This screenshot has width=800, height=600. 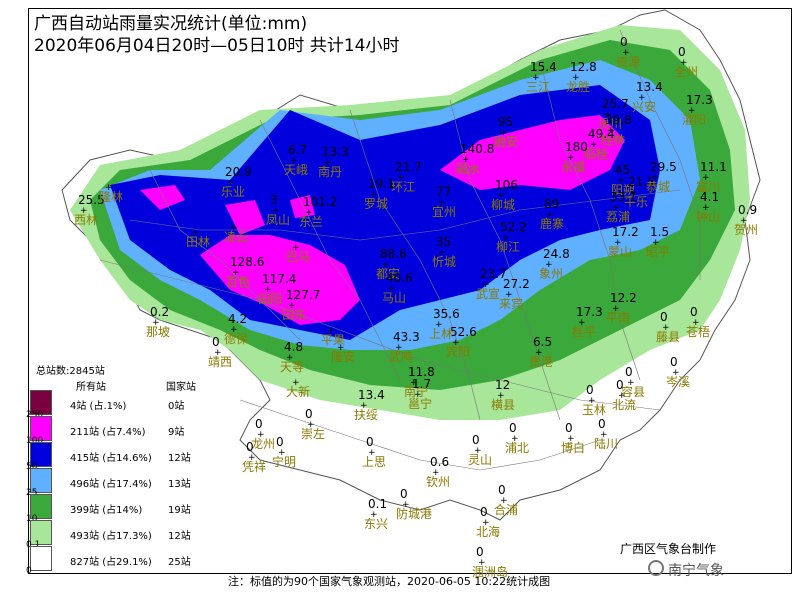 I want to click on station-value: 1.5, so click(x=660, y=232).